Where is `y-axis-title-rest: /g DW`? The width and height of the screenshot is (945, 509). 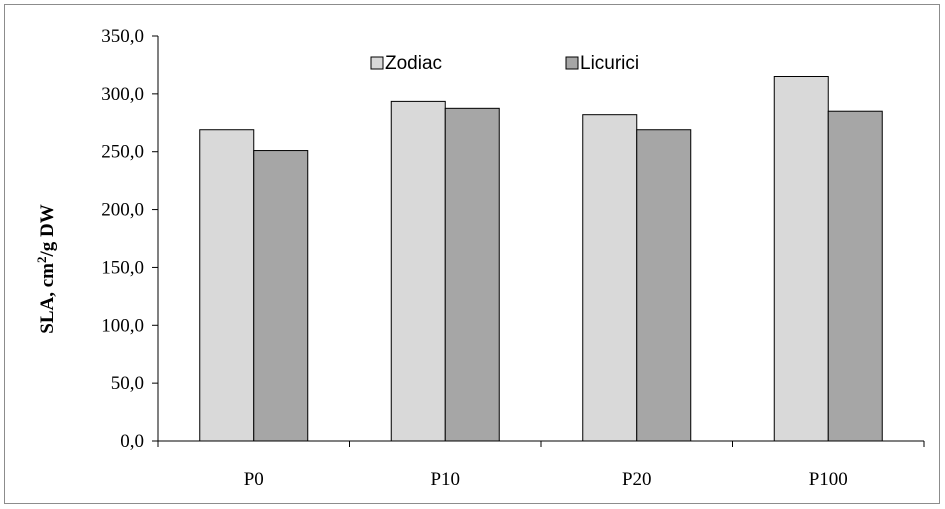 y-axis-title-rest: /g DW is located at coordinates (47, 230).